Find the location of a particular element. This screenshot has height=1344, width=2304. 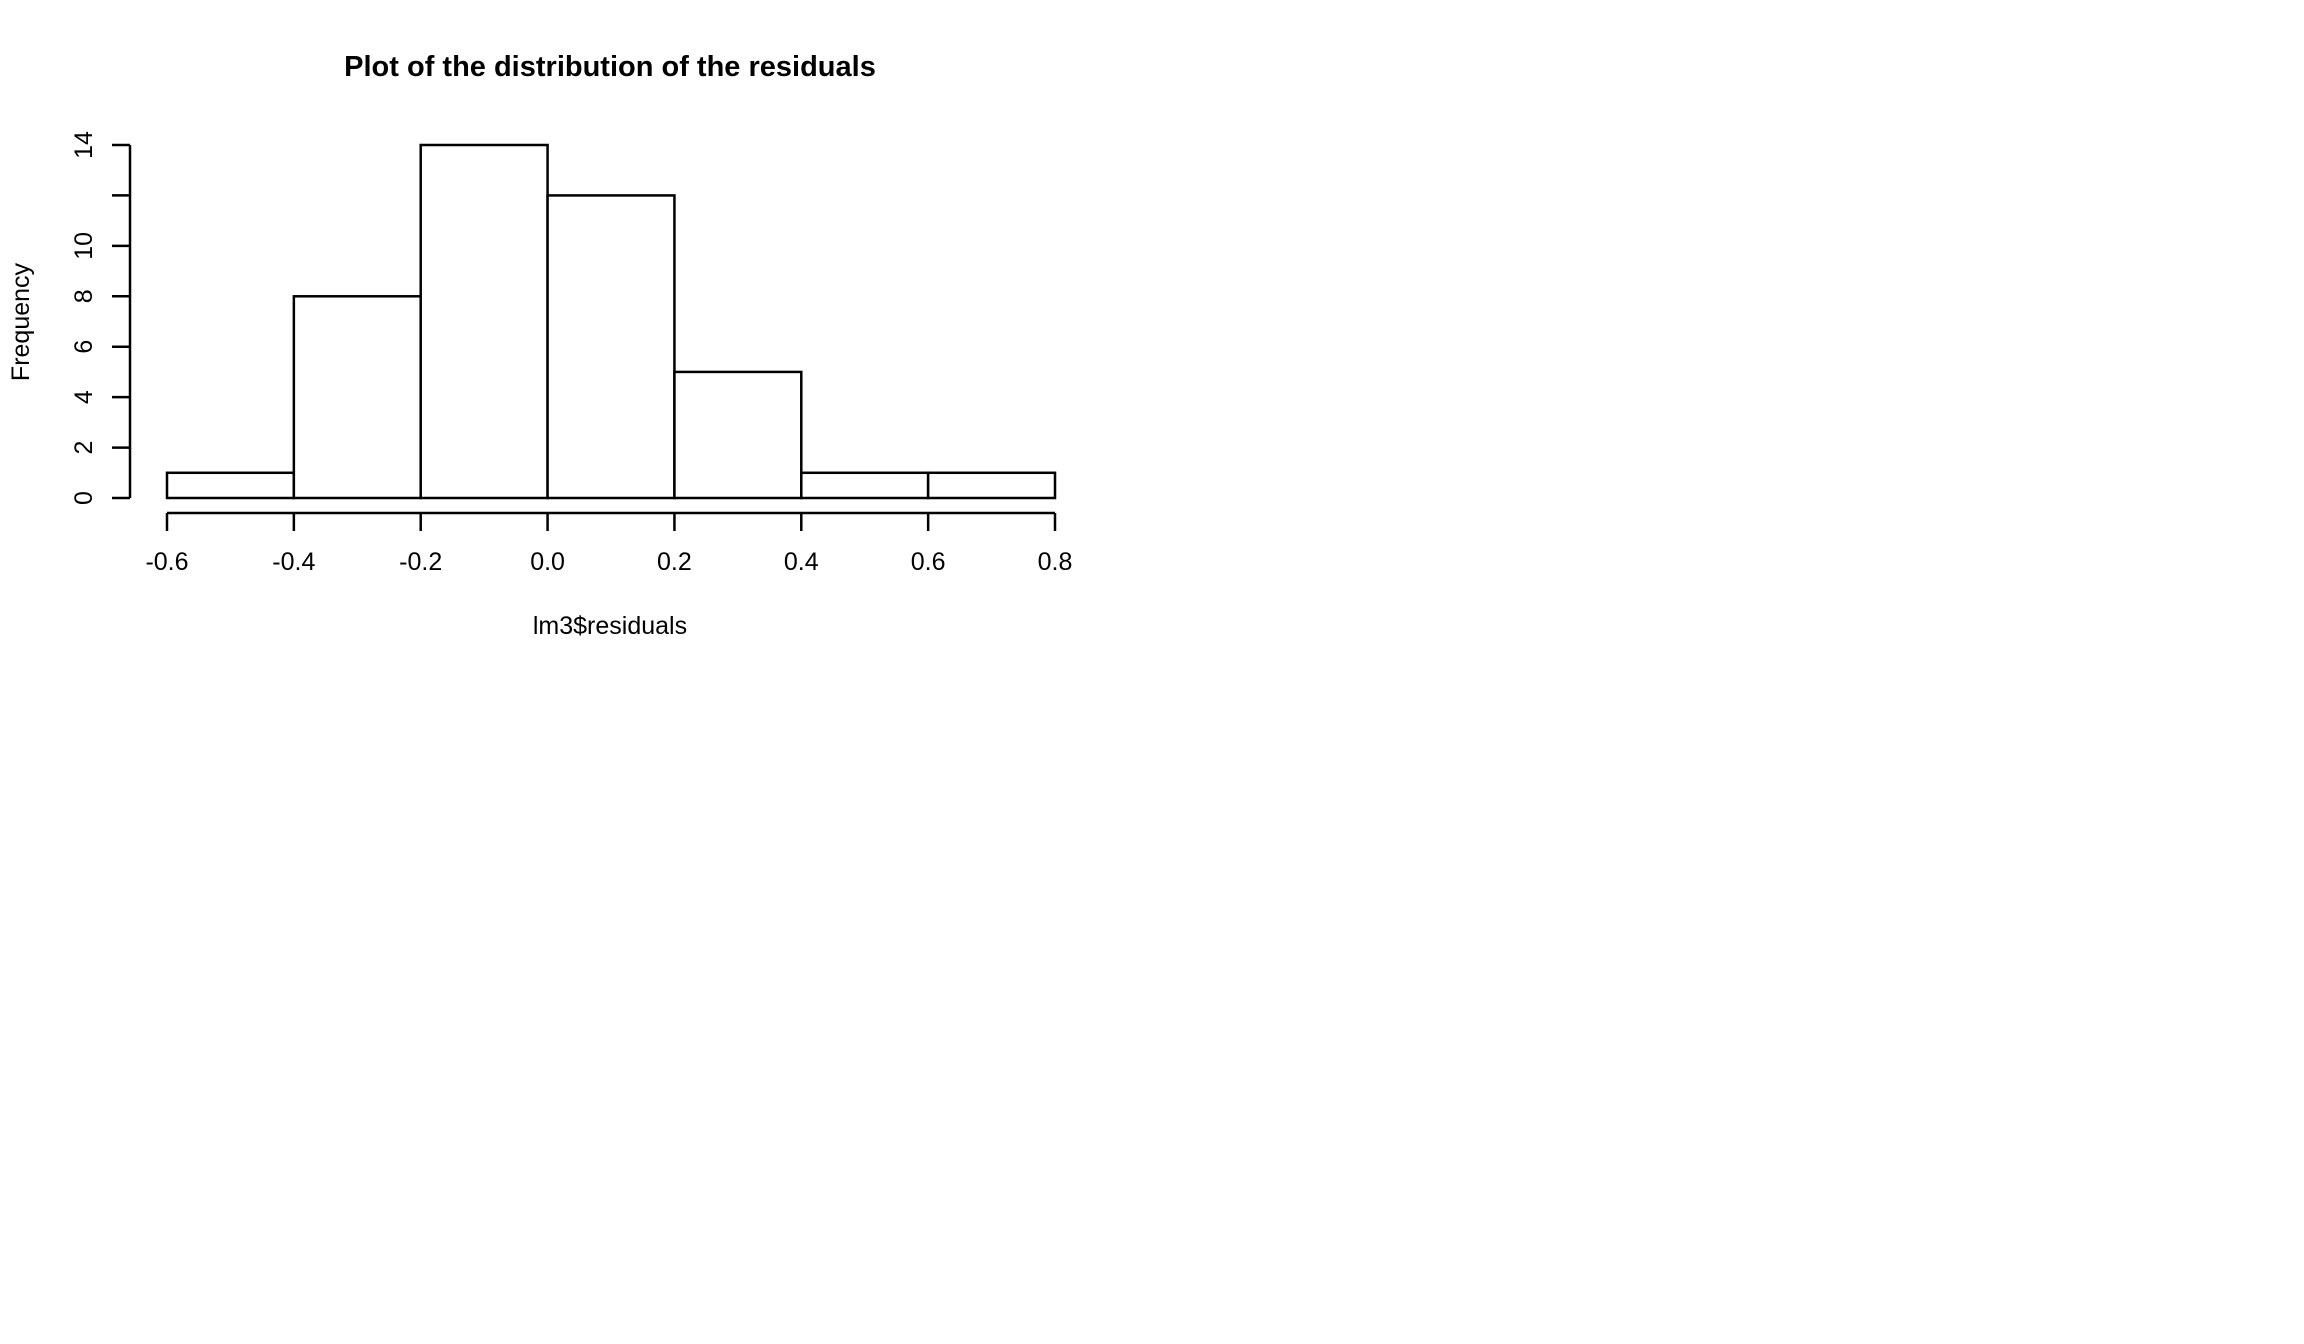

y-tick-label: 14 is located at coordinates (84, 145).